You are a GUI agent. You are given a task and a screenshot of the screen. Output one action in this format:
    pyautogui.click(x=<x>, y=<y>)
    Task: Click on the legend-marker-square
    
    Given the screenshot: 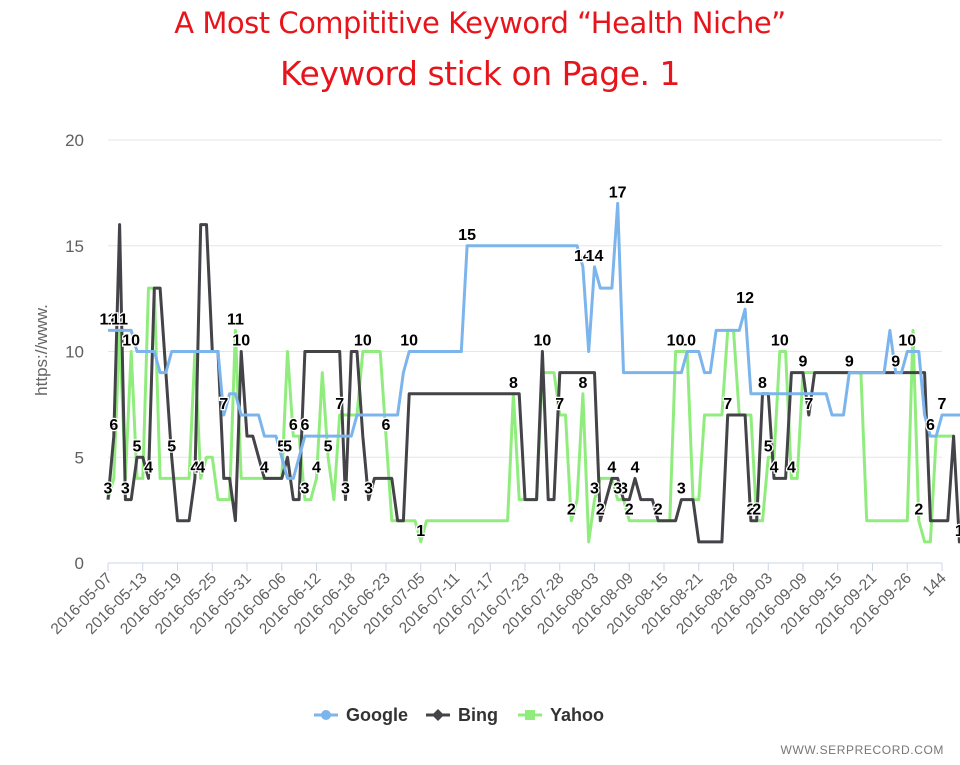 What is the action you would take?
    pyautogui.click(x=530, y=715)
    